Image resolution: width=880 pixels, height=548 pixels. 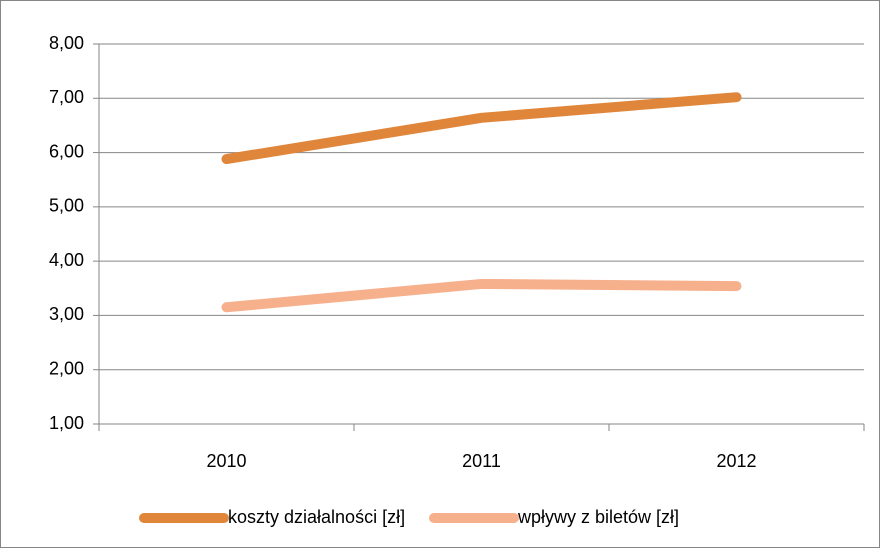 I want to click on legend-label: wpływy z biletów [zł], so click(x=598, y=517).